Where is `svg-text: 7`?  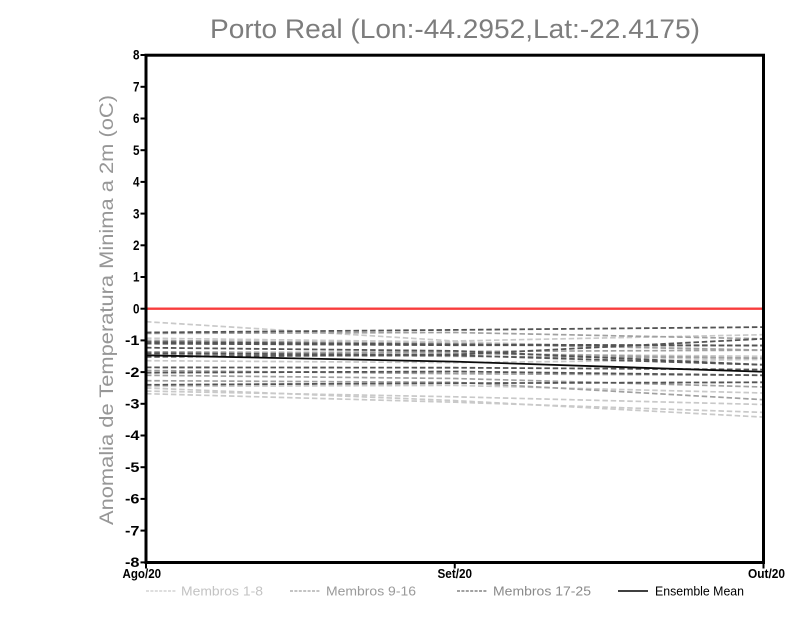 svg-text: 7 is located at coordinates (136, 87).